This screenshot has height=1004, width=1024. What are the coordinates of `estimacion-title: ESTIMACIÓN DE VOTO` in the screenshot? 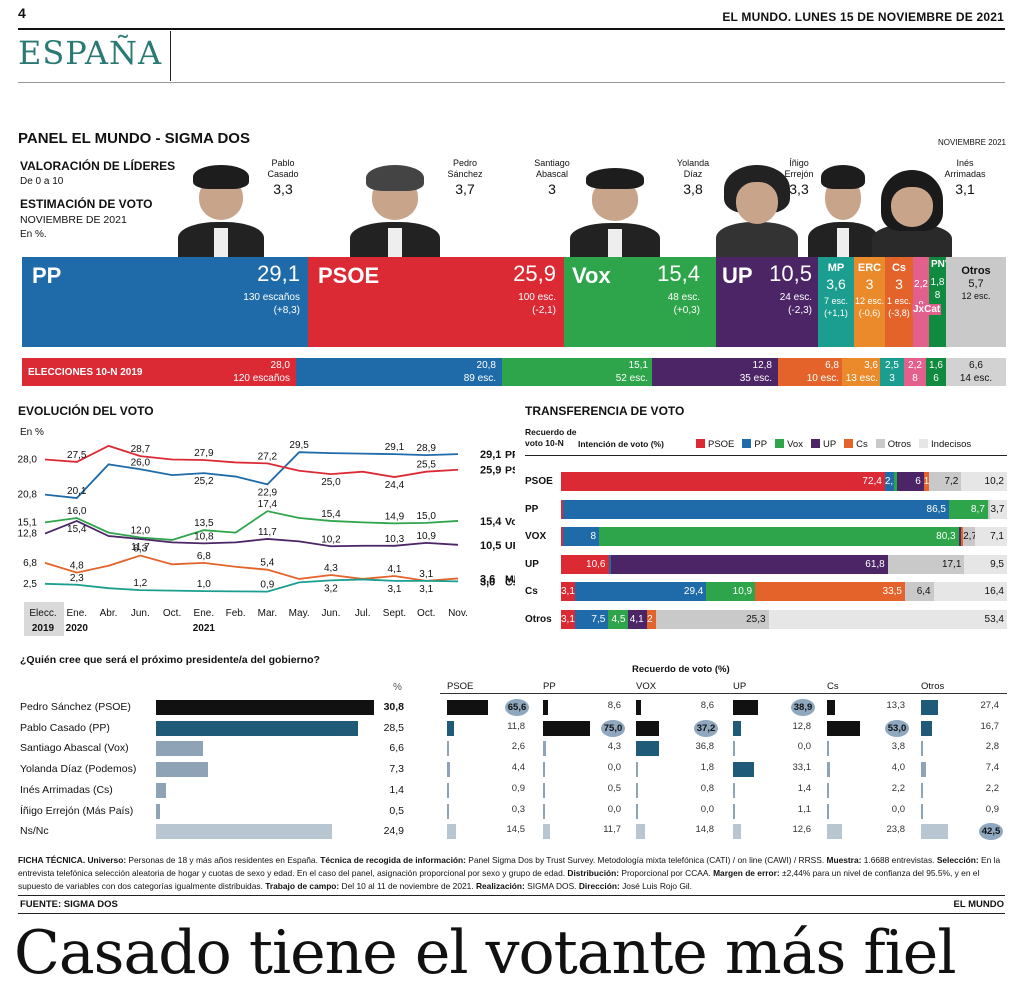 It's located at (86, 204).